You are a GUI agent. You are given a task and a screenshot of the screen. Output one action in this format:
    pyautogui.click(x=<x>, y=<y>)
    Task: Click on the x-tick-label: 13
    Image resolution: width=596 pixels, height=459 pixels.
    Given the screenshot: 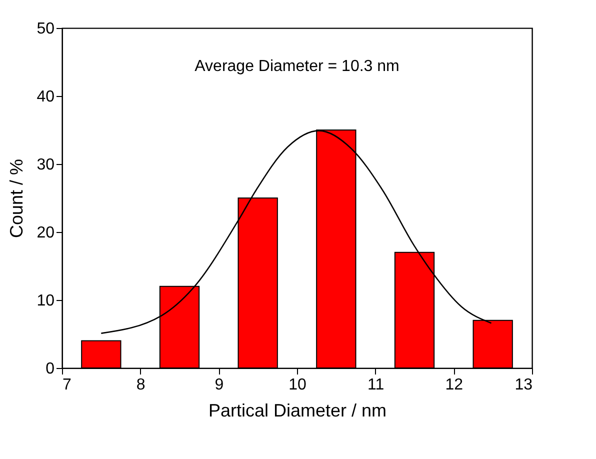 What is the action you would take?
    pyautogui.click(x=523, y=385)
    